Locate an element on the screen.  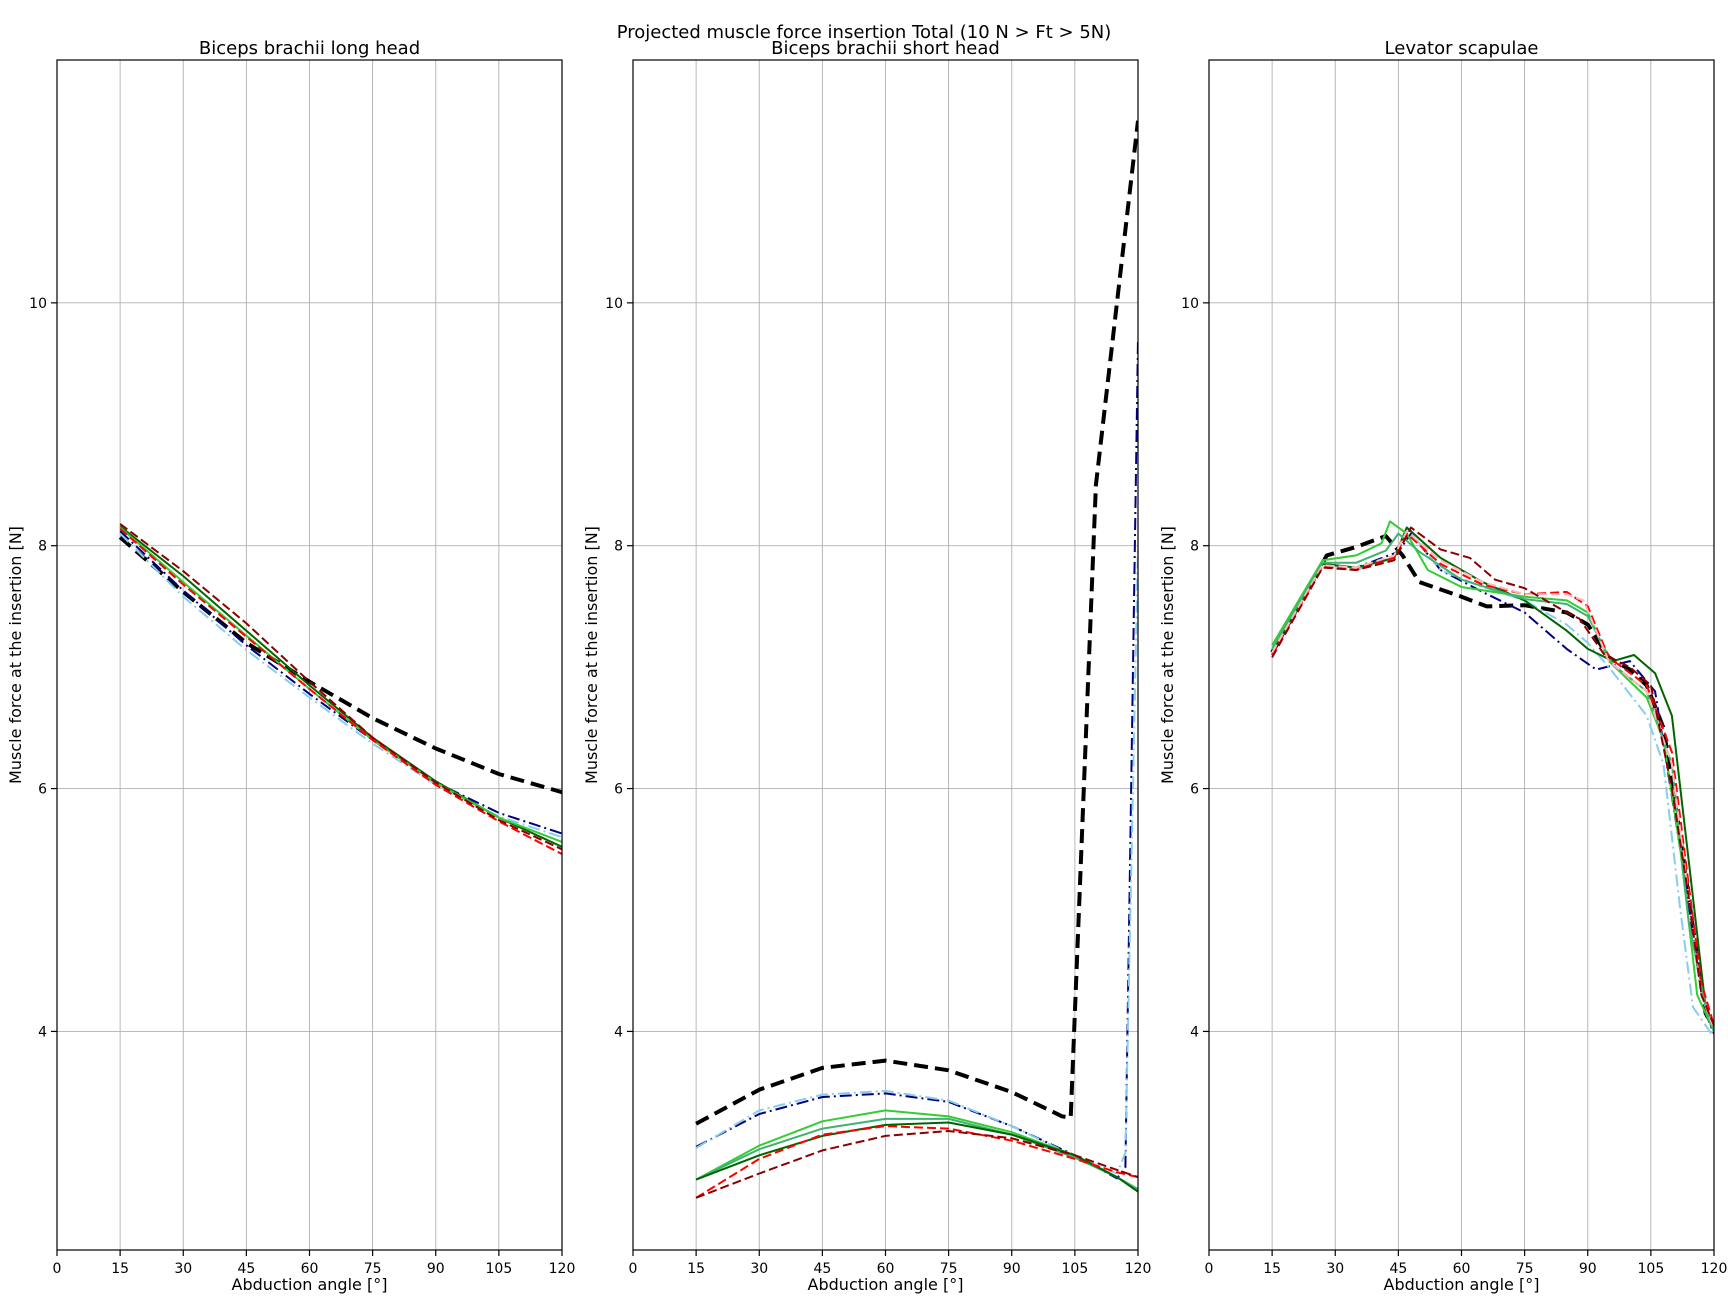
chart-title: Biceps brachii short head is located at coordinates (885, 48).